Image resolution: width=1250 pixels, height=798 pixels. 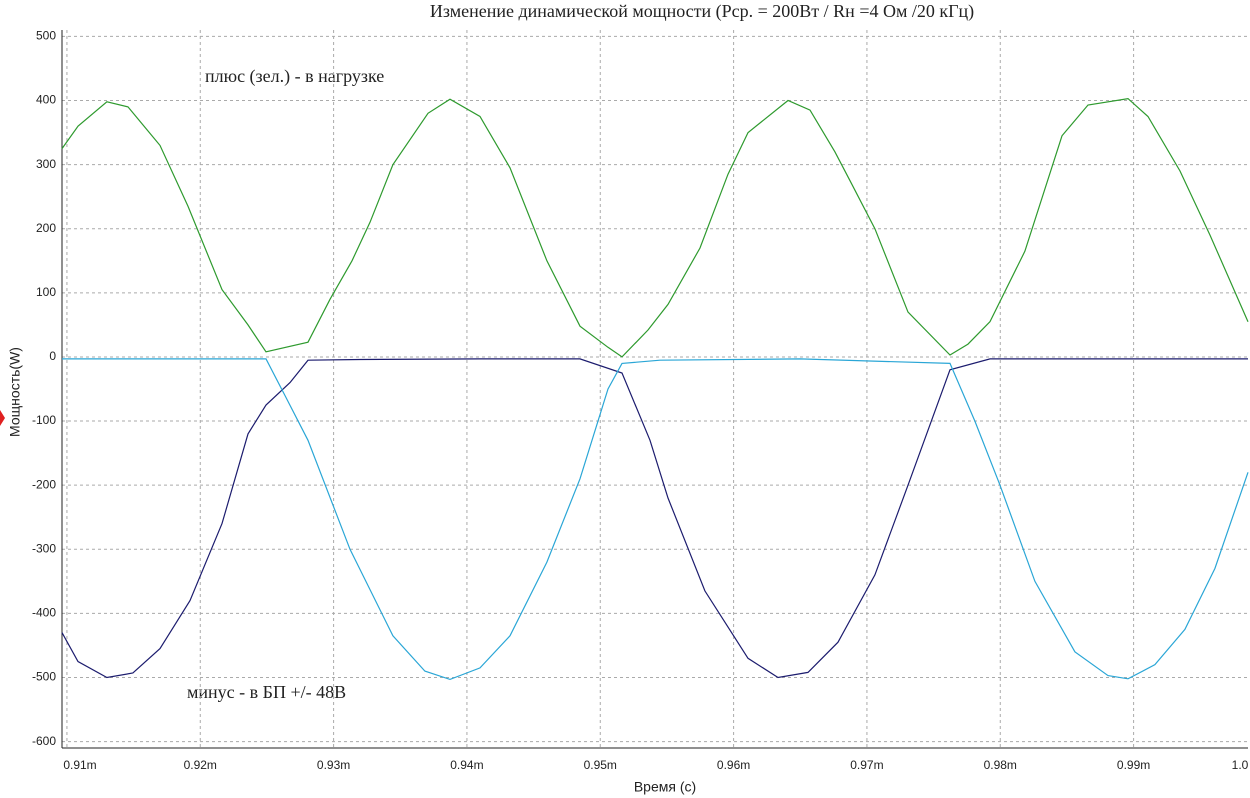 I want to click on y-tick-label: -500, so click(x=44, y=677).